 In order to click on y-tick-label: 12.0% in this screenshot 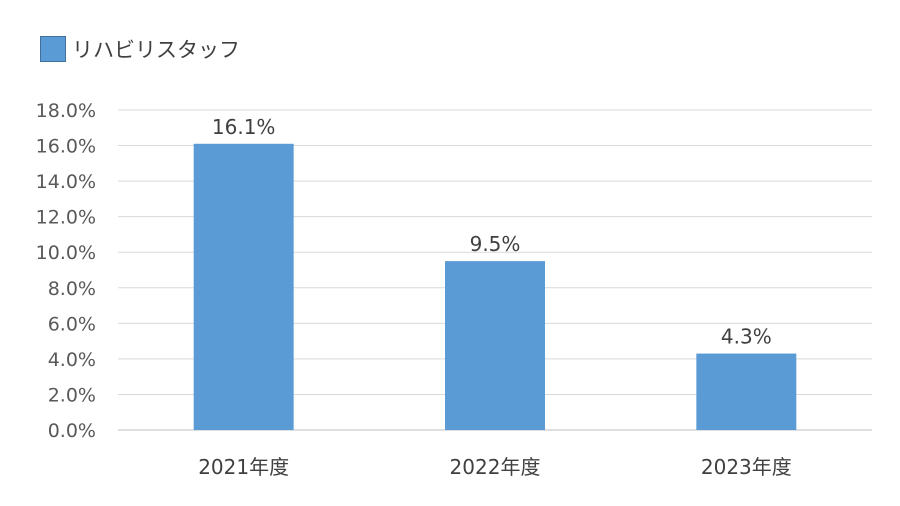, I will do `click(66, 218)`.